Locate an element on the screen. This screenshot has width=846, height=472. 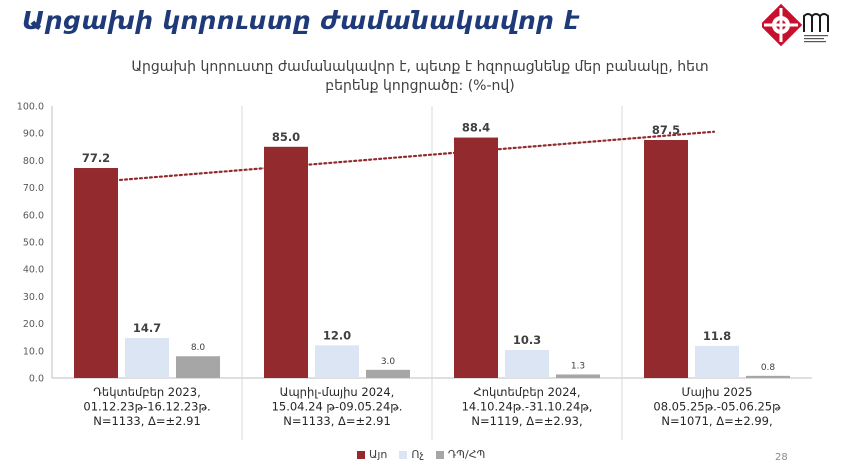
y-tick-label: 80.0 is located at coordinates (33, 161).